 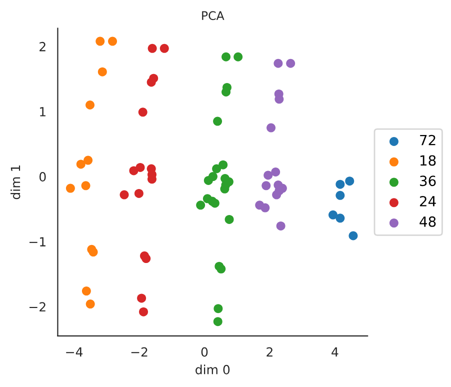 I want to click on y-tick-label: 2, so click(x=43, y=47).